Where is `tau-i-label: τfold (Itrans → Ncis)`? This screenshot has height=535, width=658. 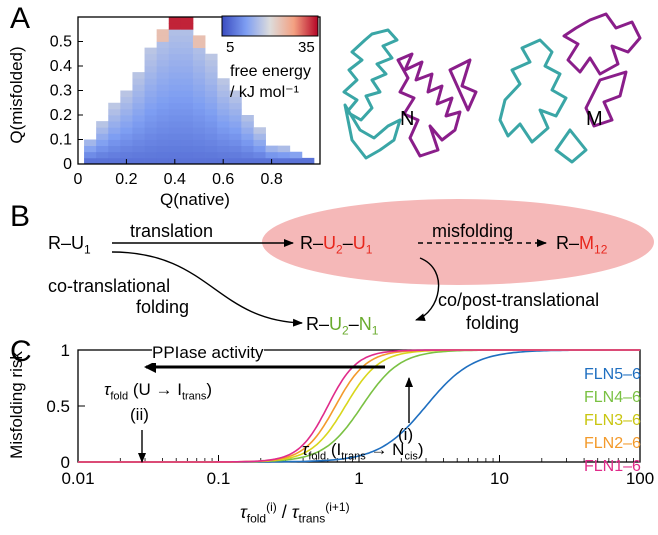
tau-i-label: τfold (Itrans → Ncis) is located at coordinates (363, 451).